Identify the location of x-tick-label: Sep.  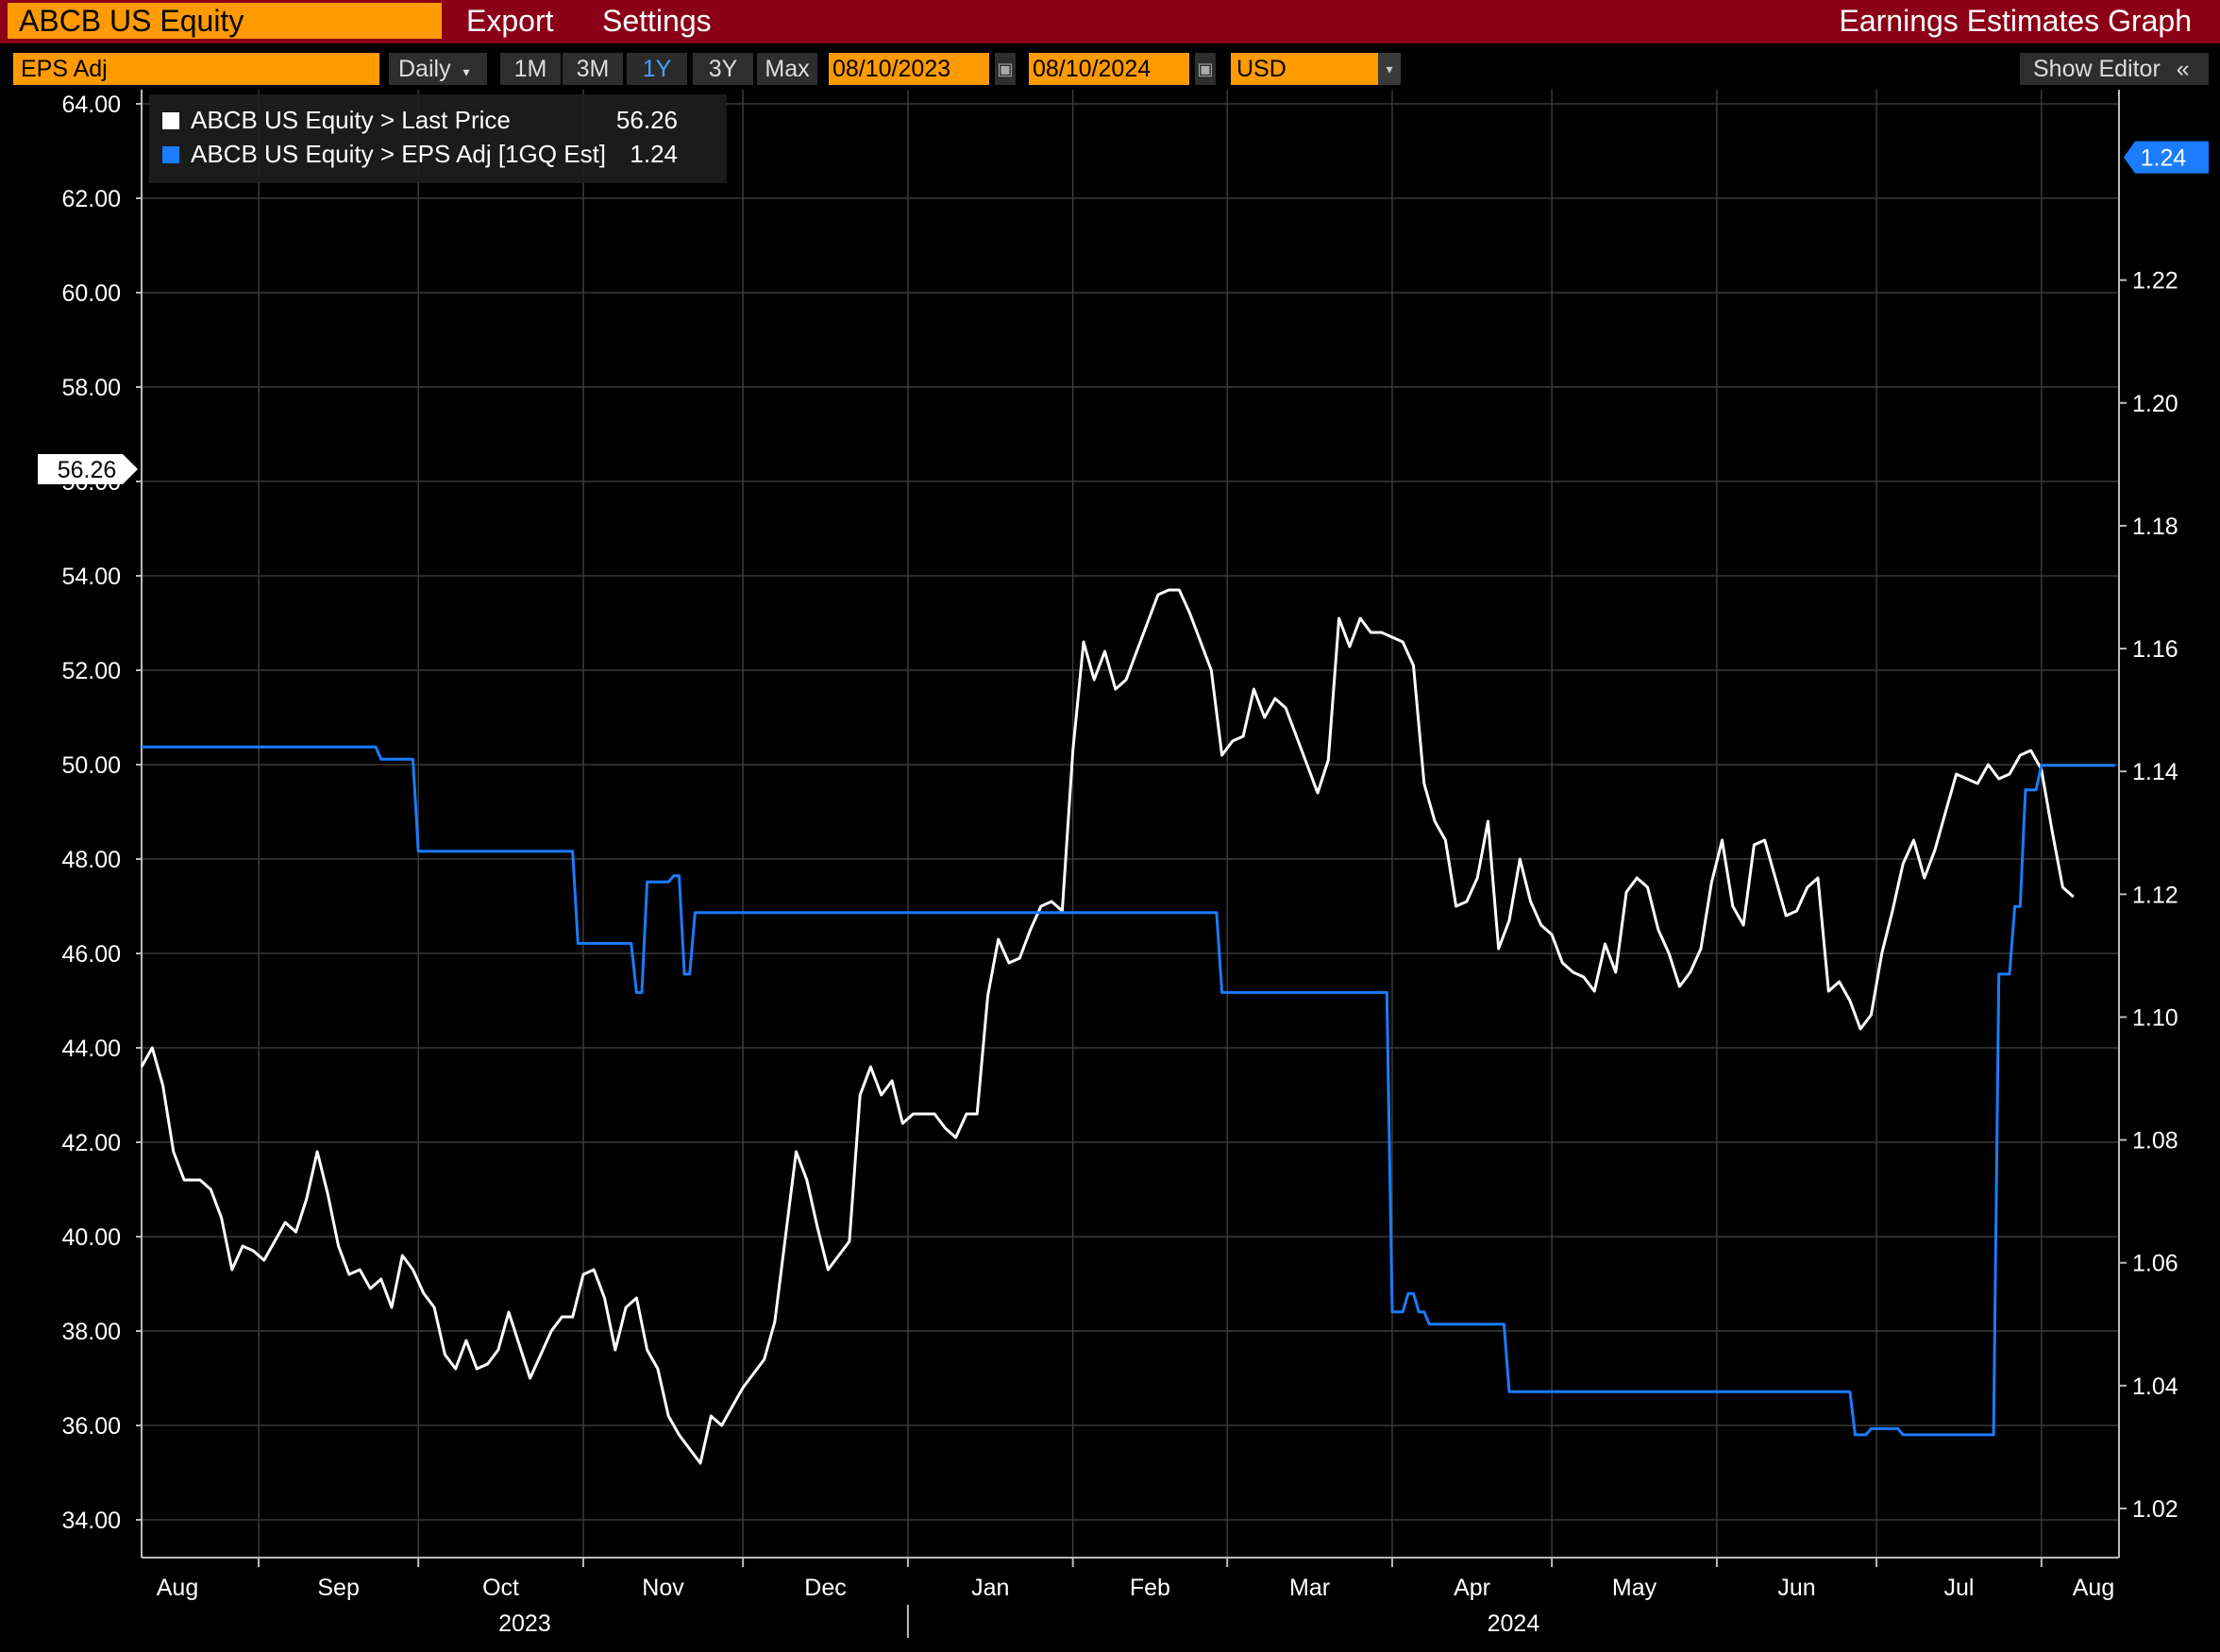
(338, 1588).